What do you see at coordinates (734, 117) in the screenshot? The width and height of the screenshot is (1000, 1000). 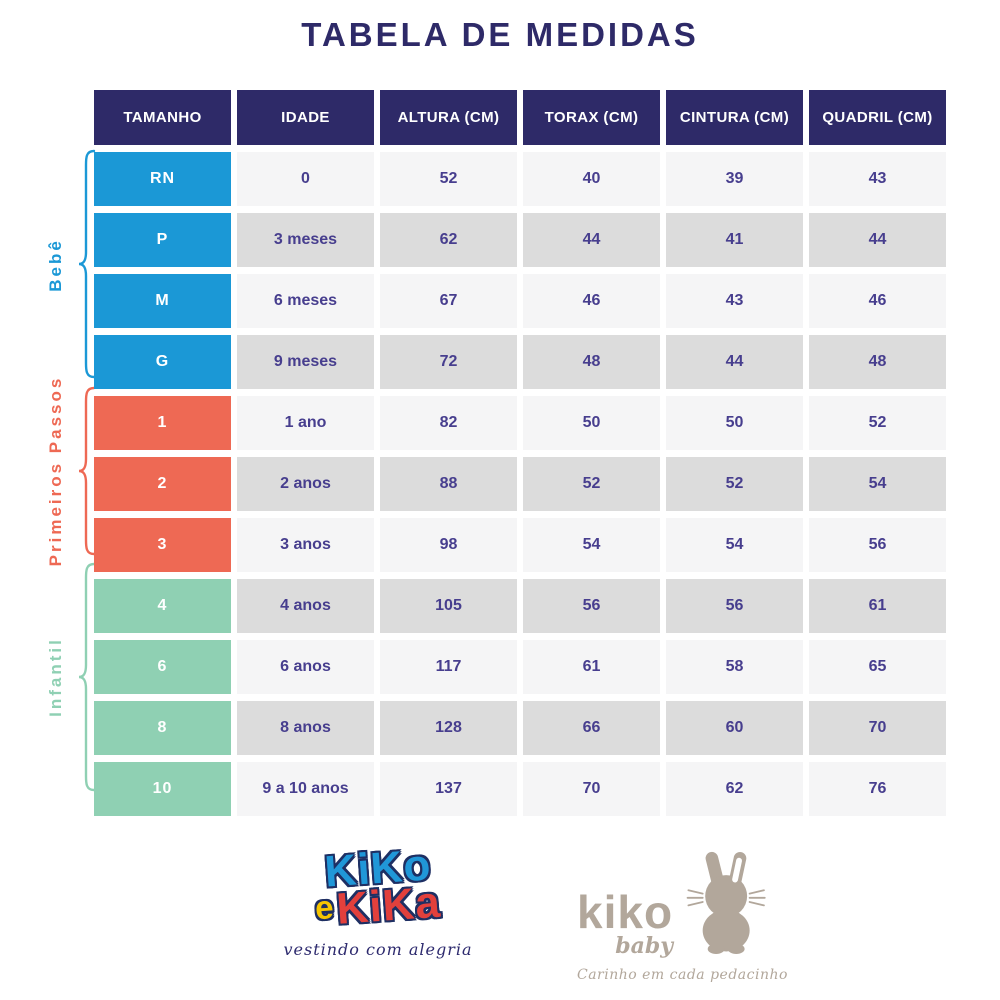 I see `header-cell-cintura: CINTURA (CM)` at bounding box center [734, 117].